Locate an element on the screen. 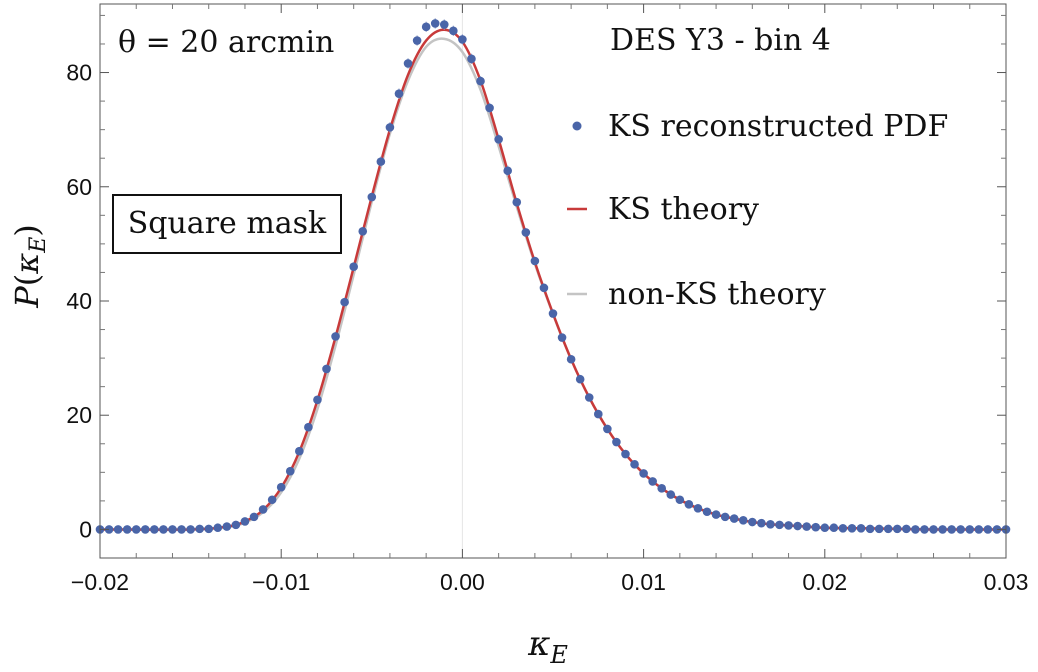 This screenshot has height=672, width=1038. legend-label-ks-reconstructed: KS reconstructed PDF is located at coordinates (778, 126).